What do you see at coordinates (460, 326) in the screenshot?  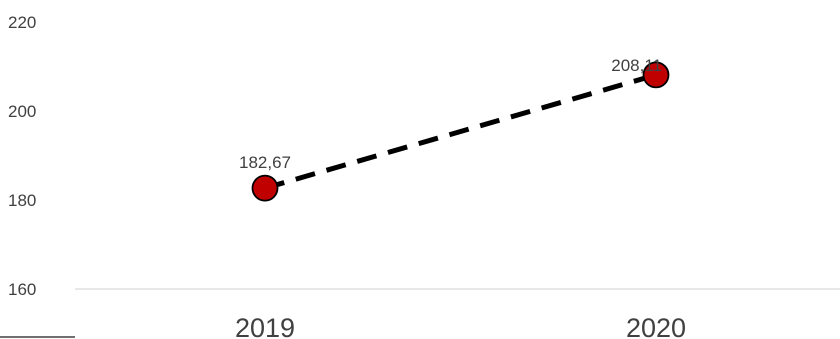 I see `x-axis-tick-labels: 2019 2020` at bounding box center [460, 326].